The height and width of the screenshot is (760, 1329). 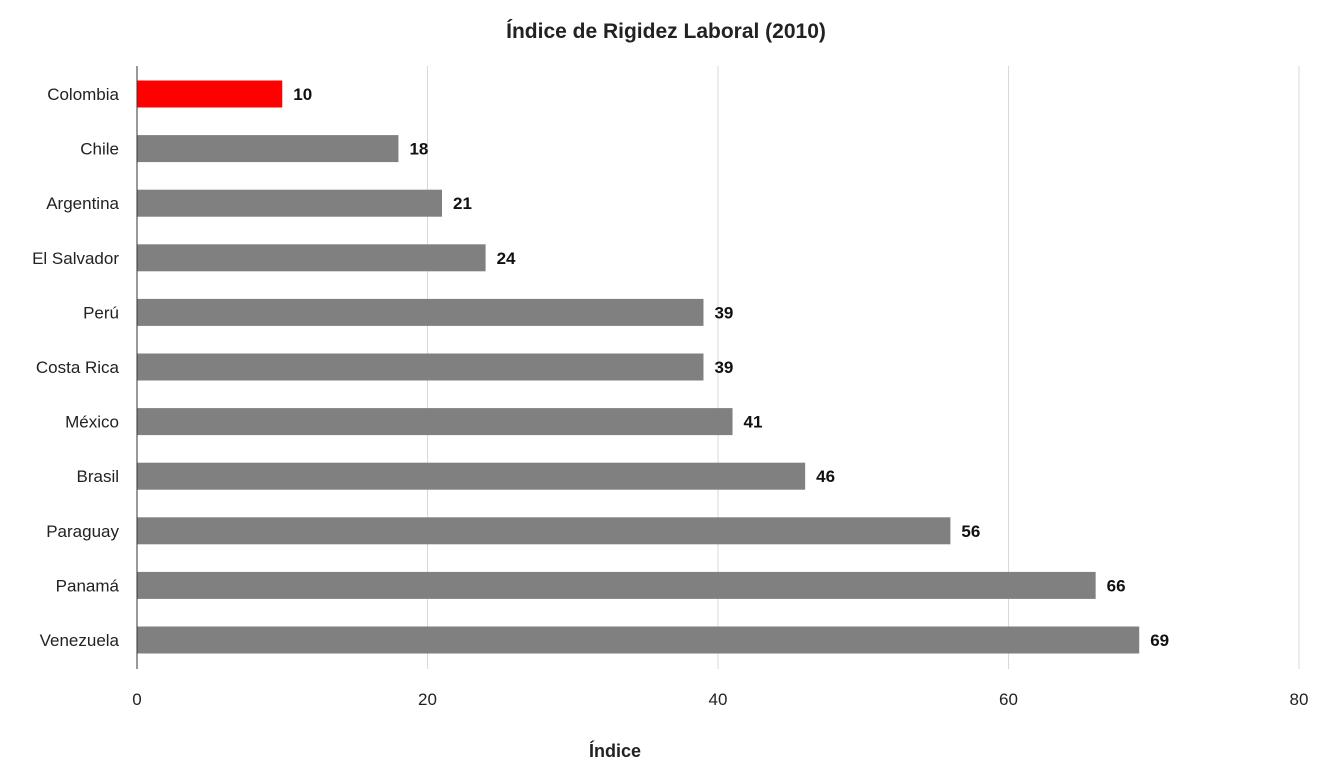 I want to click on bar-colombia, so click(x=210, y=94).